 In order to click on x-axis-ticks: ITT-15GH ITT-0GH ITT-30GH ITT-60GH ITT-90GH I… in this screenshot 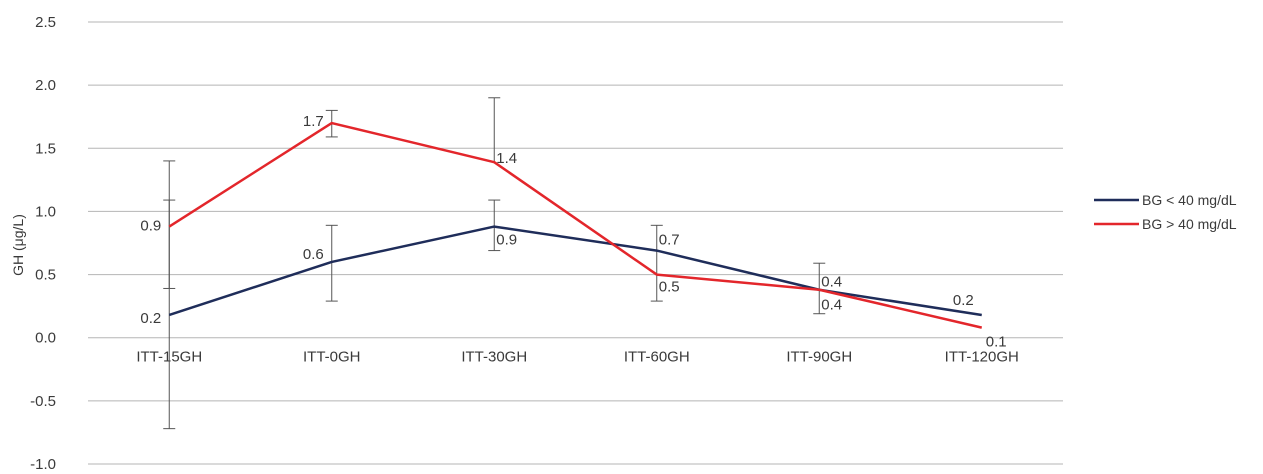, I will do `click(577, 357)`.